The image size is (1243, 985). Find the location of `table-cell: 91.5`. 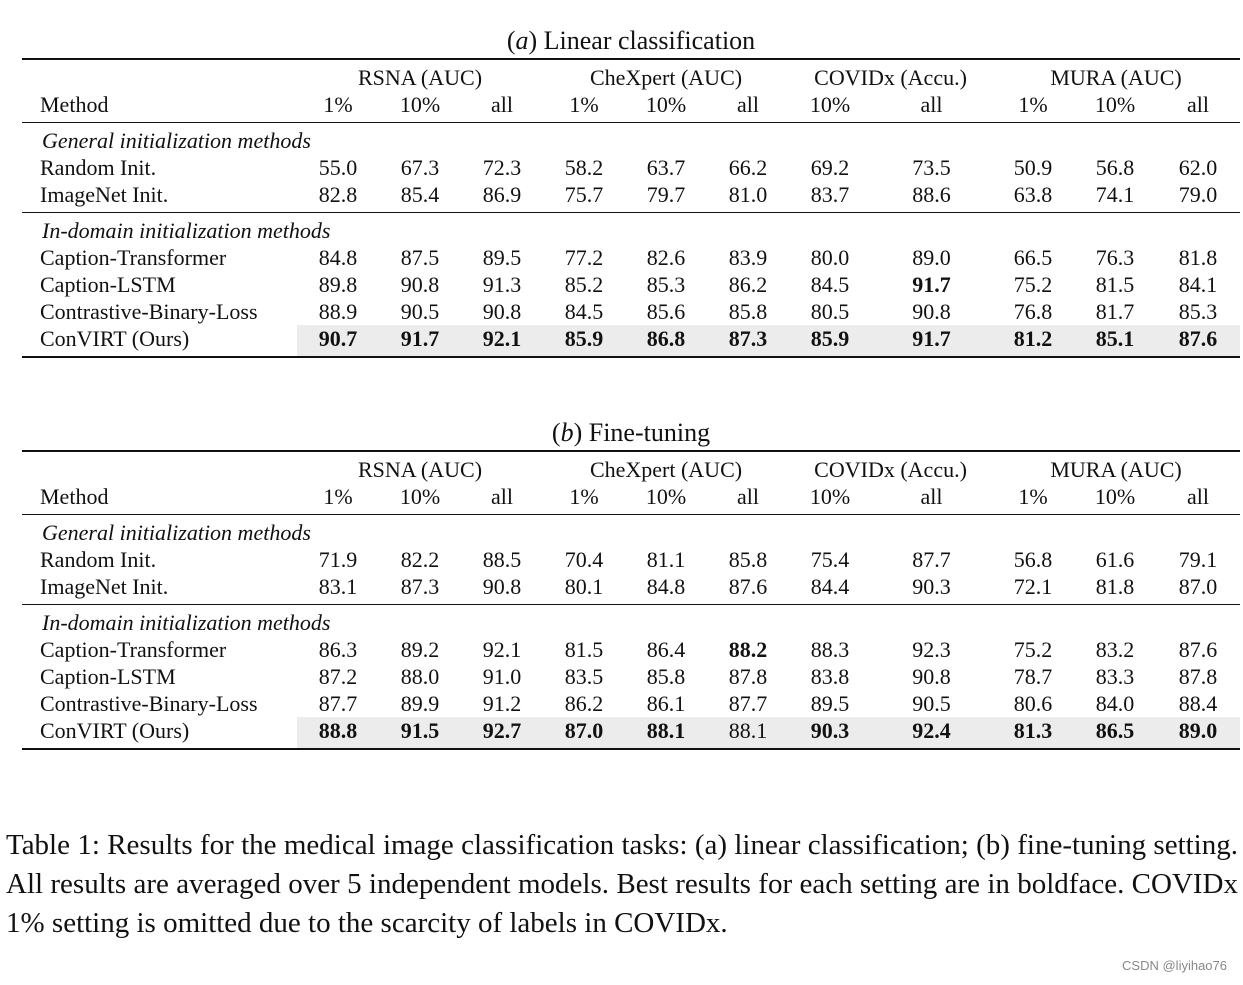

table-cell: 91.5 is located at coordinates (420, 733).